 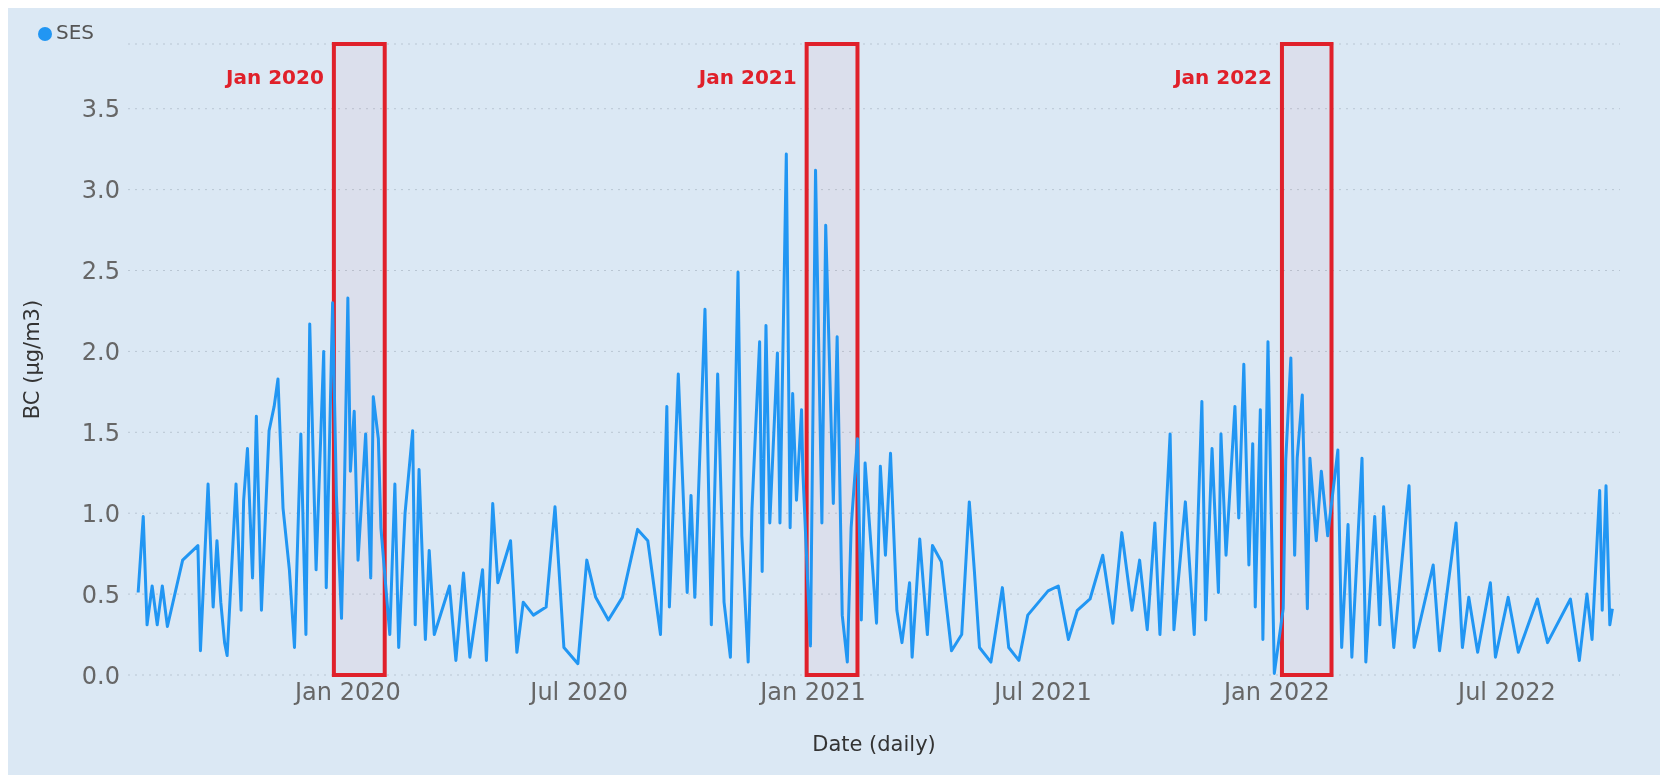 I want to click on x-tick-label: Jan 2020, so click(x=347, y=692).